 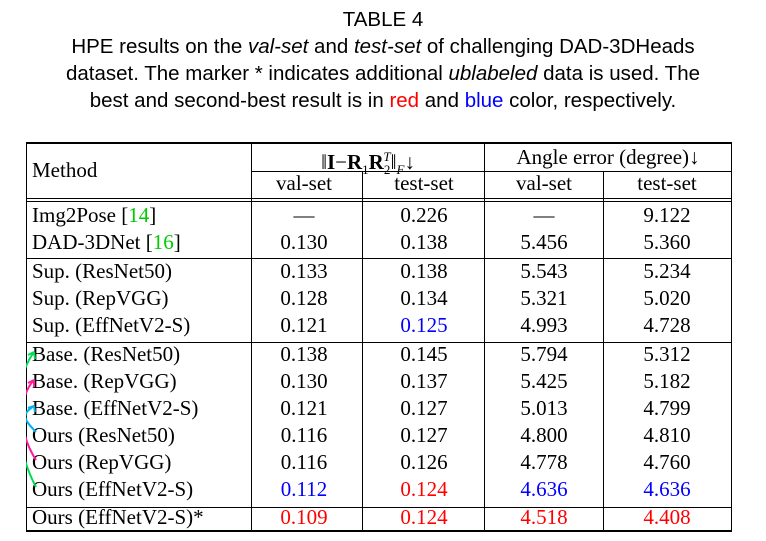 I want to click on cell-val-angle: 4.800, so click(x=544, y=435).